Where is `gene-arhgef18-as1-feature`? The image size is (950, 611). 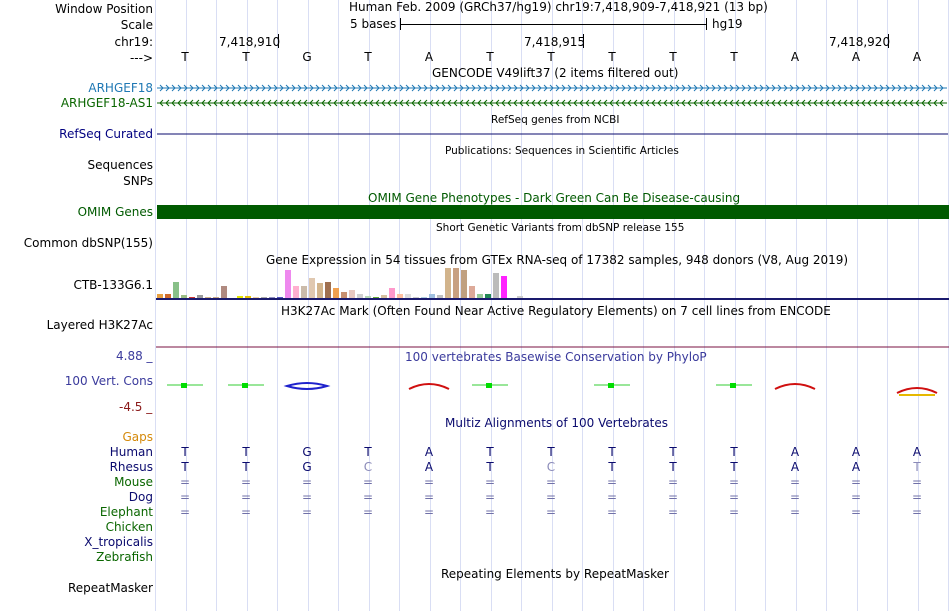
gene-arhgef18-as1-feature is located at coordinates (552, 103).